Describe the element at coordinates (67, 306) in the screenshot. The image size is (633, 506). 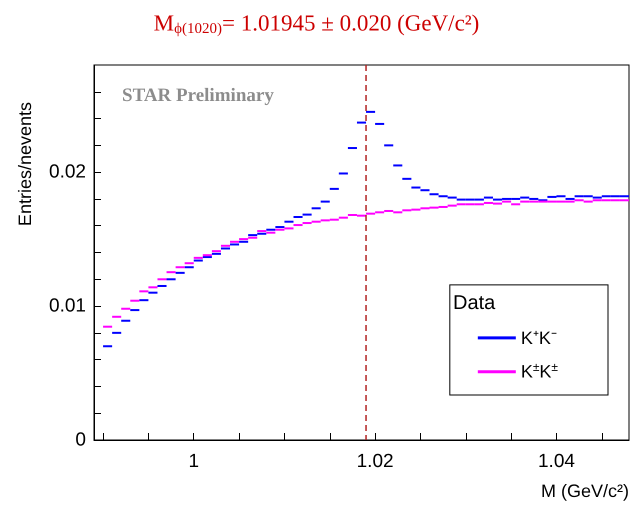
I see `y-tick-label: 0.01` at that location.